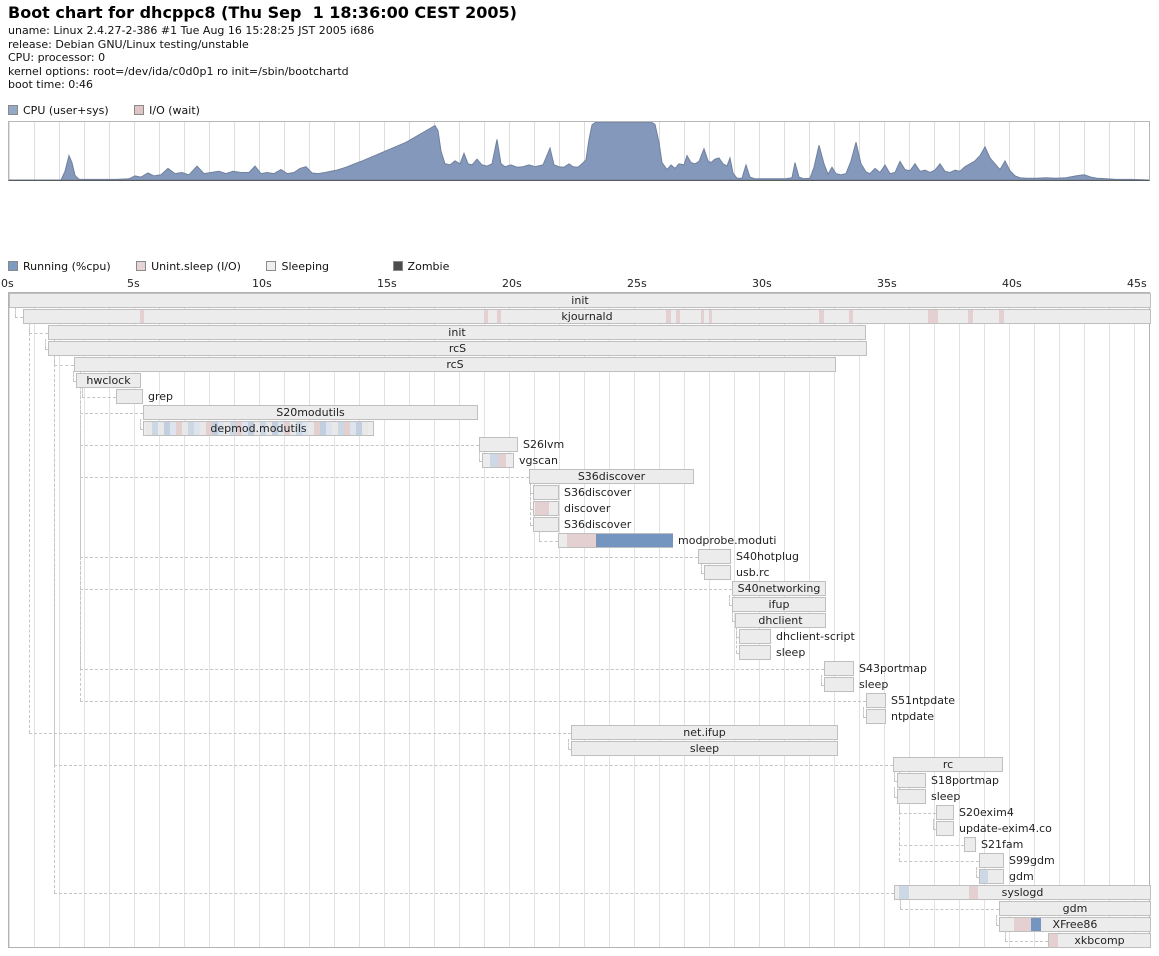 The image size is (1159, 956). Describe the element at coordinates (637, 283) in the screenshot. I see `axis-tick-label: 25s` at that location.